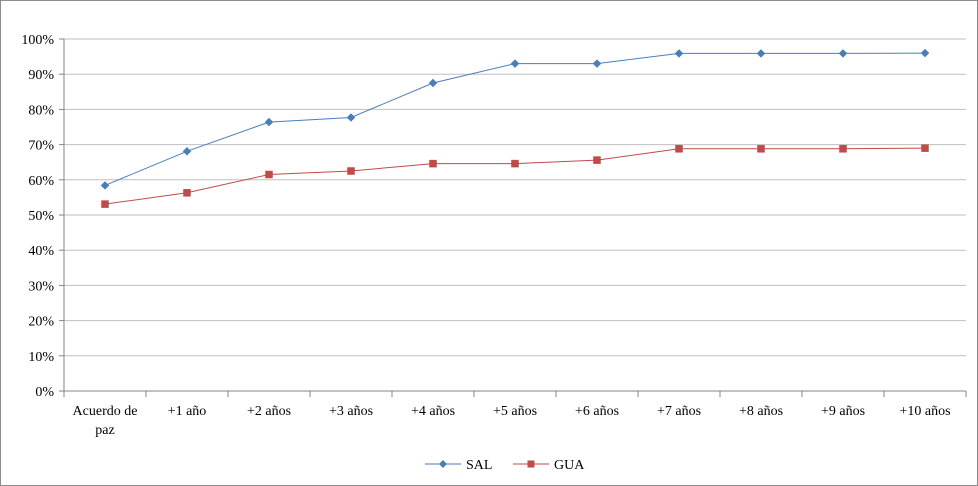 The width and height of the screenshot is (978, 486). Describe the element at coordinates (41, 357) in the screenshot. I see `y-tick-label: 10%` at that location.